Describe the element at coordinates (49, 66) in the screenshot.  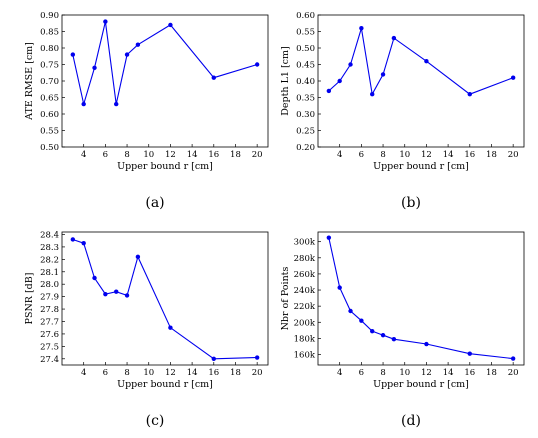
I see `y-tick-label: 0.75` at that location.